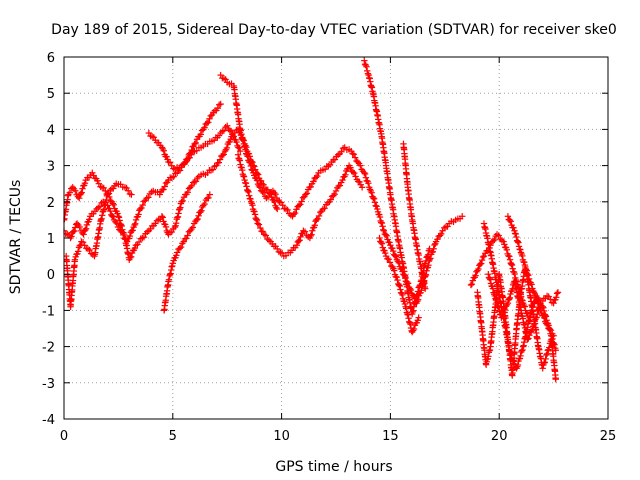  Describe the element at coordinates (51, 130) in the screenshot. I see `y-tick-label: 4` at that location.